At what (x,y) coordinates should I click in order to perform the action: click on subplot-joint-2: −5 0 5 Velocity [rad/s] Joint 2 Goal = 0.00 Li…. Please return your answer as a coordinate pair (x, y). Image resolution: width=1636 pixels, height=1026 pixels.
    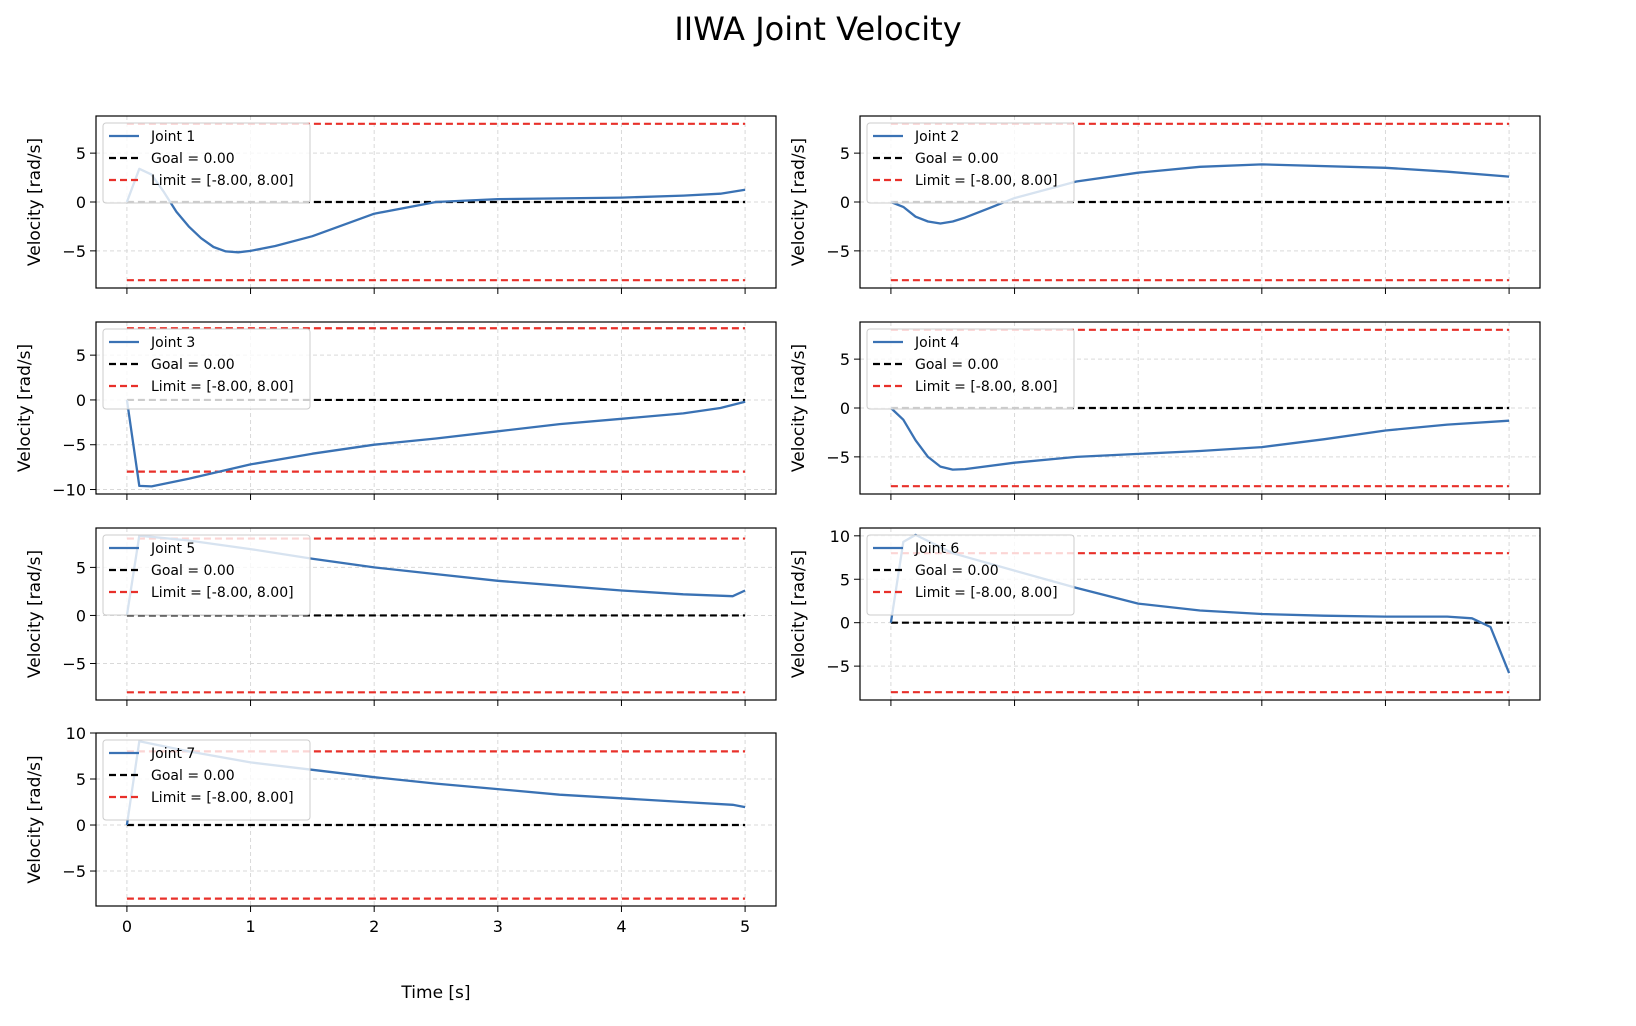
    Looking at the image, I should click on (1165, 204).